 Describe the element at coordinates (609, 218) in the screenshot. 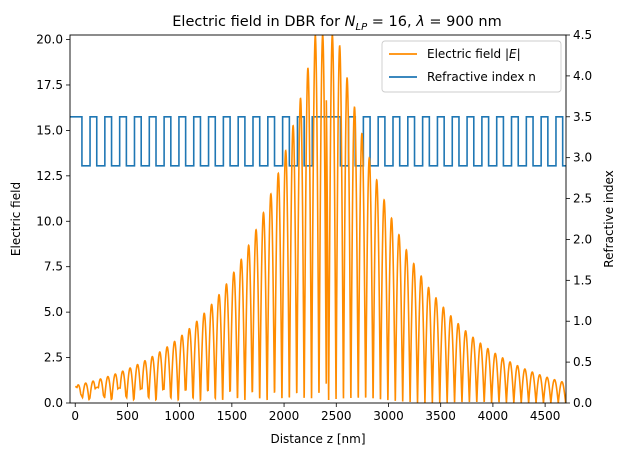

I see `right-y-axis-label: Refractive index` at that location.